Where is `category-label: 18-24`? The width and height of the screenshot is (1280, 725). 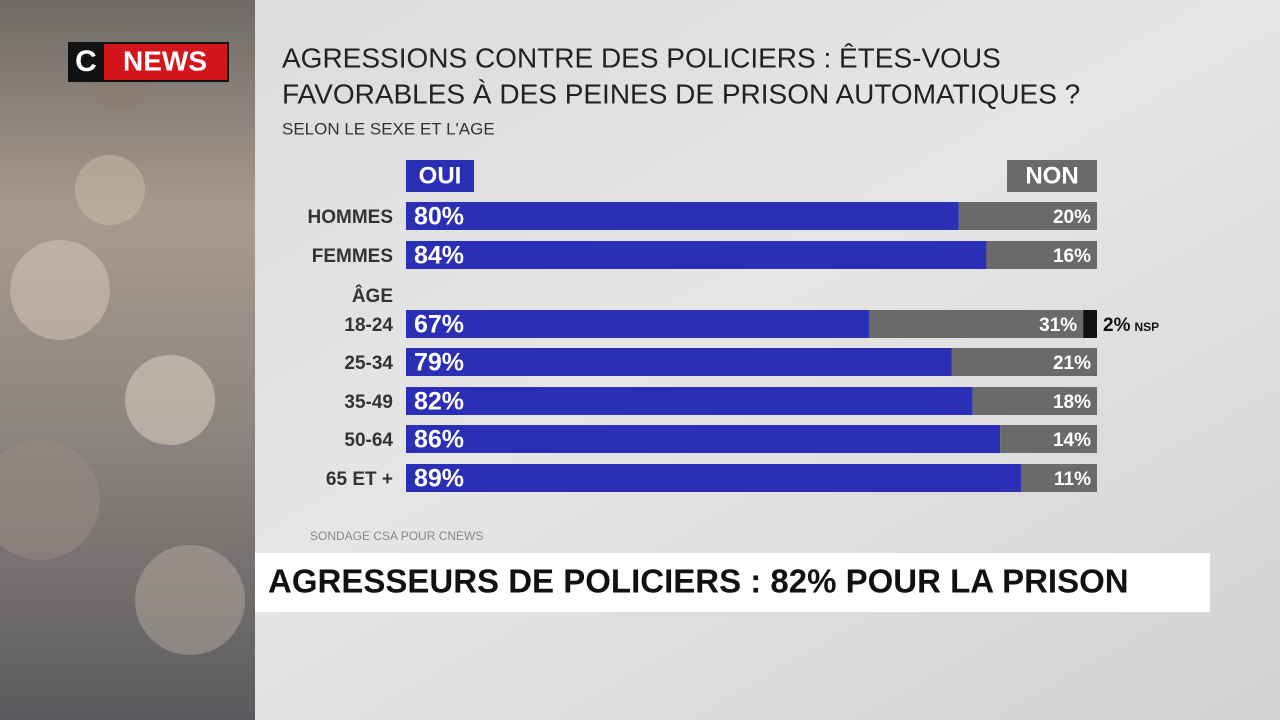 category-label: 18-24 is located at coordinates (368, 325).